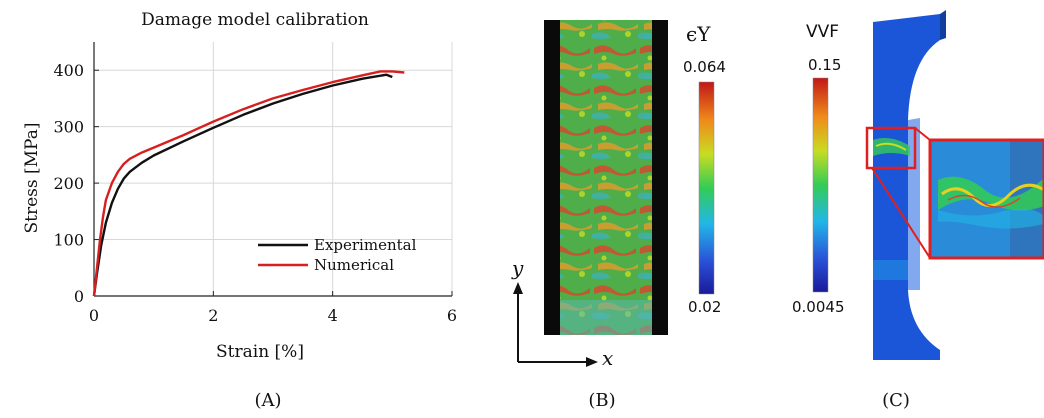  I want to click on vvf-colorbar-min: 0.0045, so click(818, 307).